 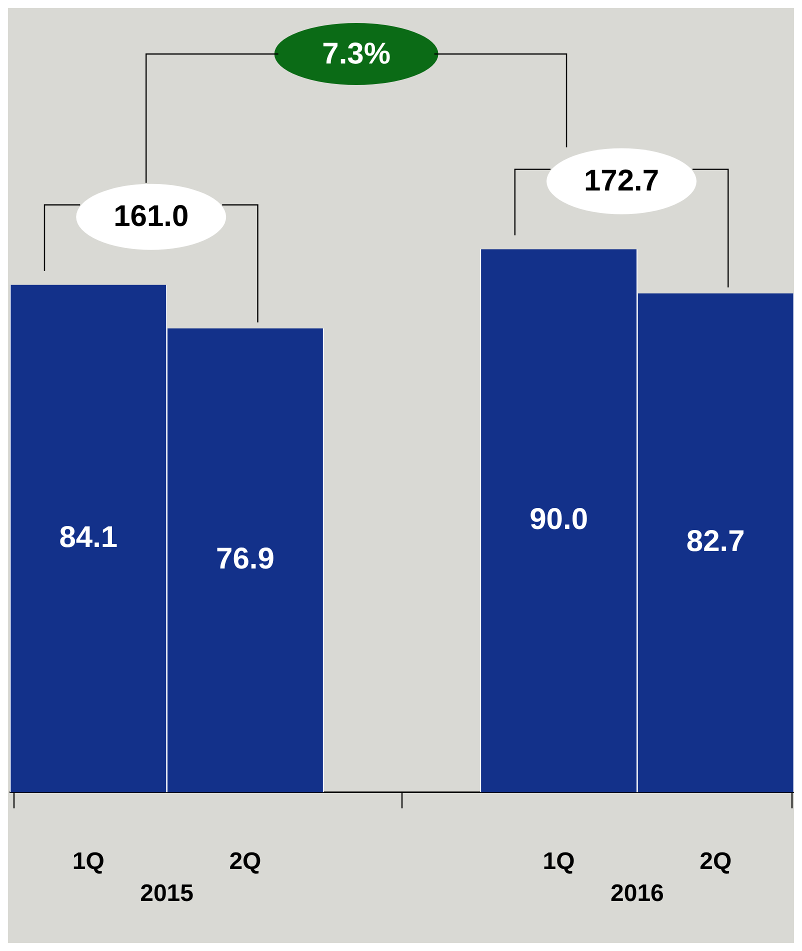 I want to click on annotation: 172.7, so click(x=622, y=181).